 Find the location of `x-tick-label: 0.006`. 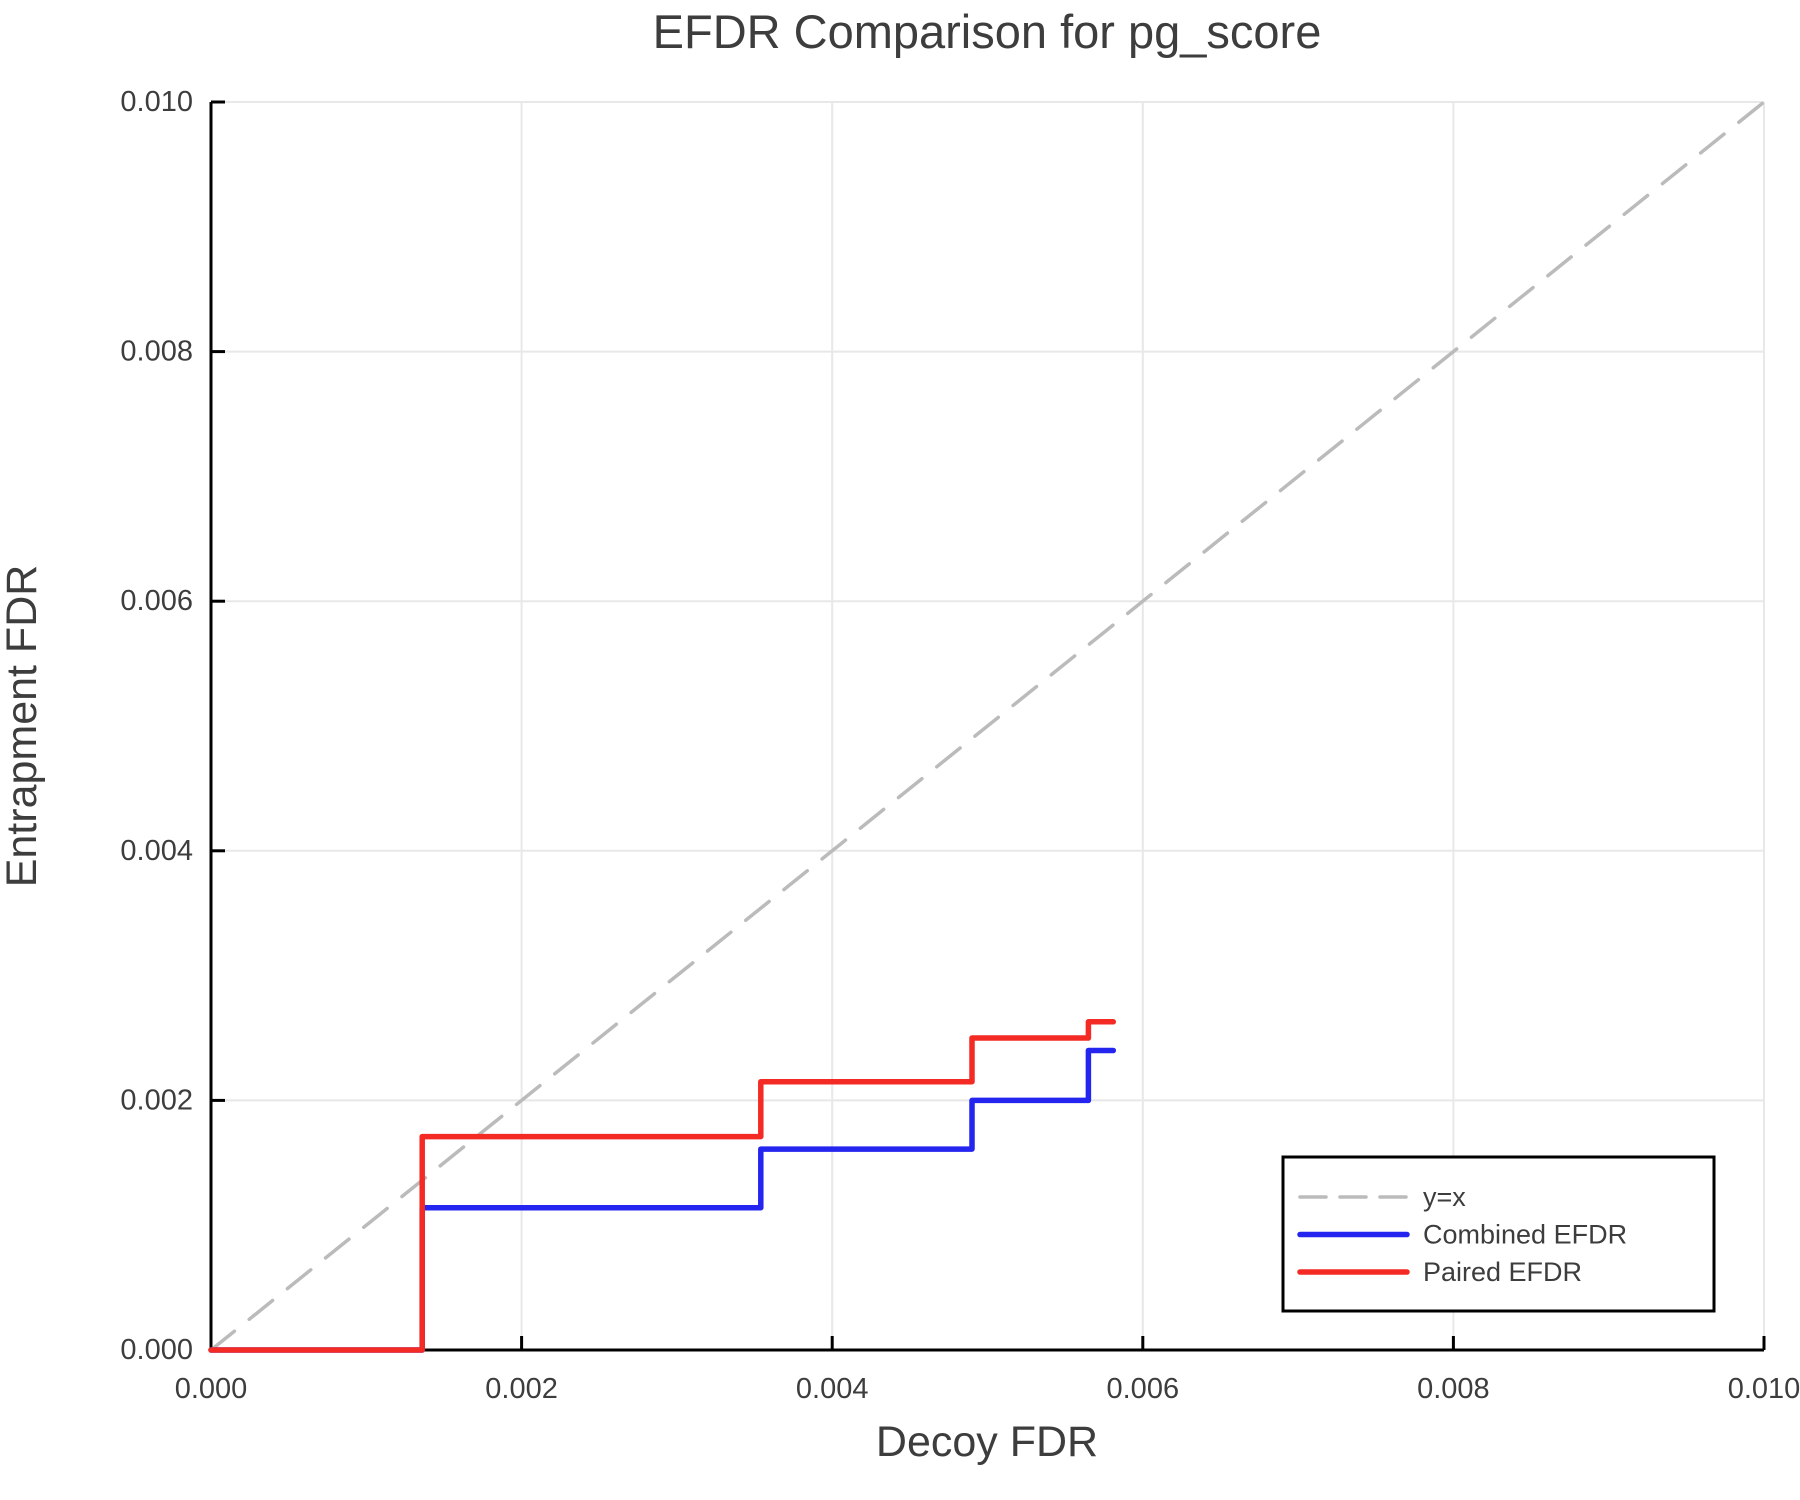

x-tick-label: 0.006 is located at coordinates (1143, 1389).